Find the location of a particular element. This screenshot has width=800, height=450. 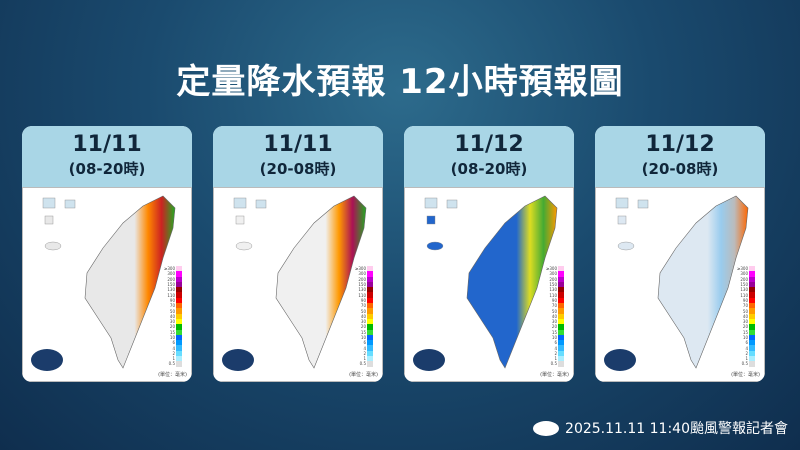

legend-label: 20 is located at coordinates (745, 327).